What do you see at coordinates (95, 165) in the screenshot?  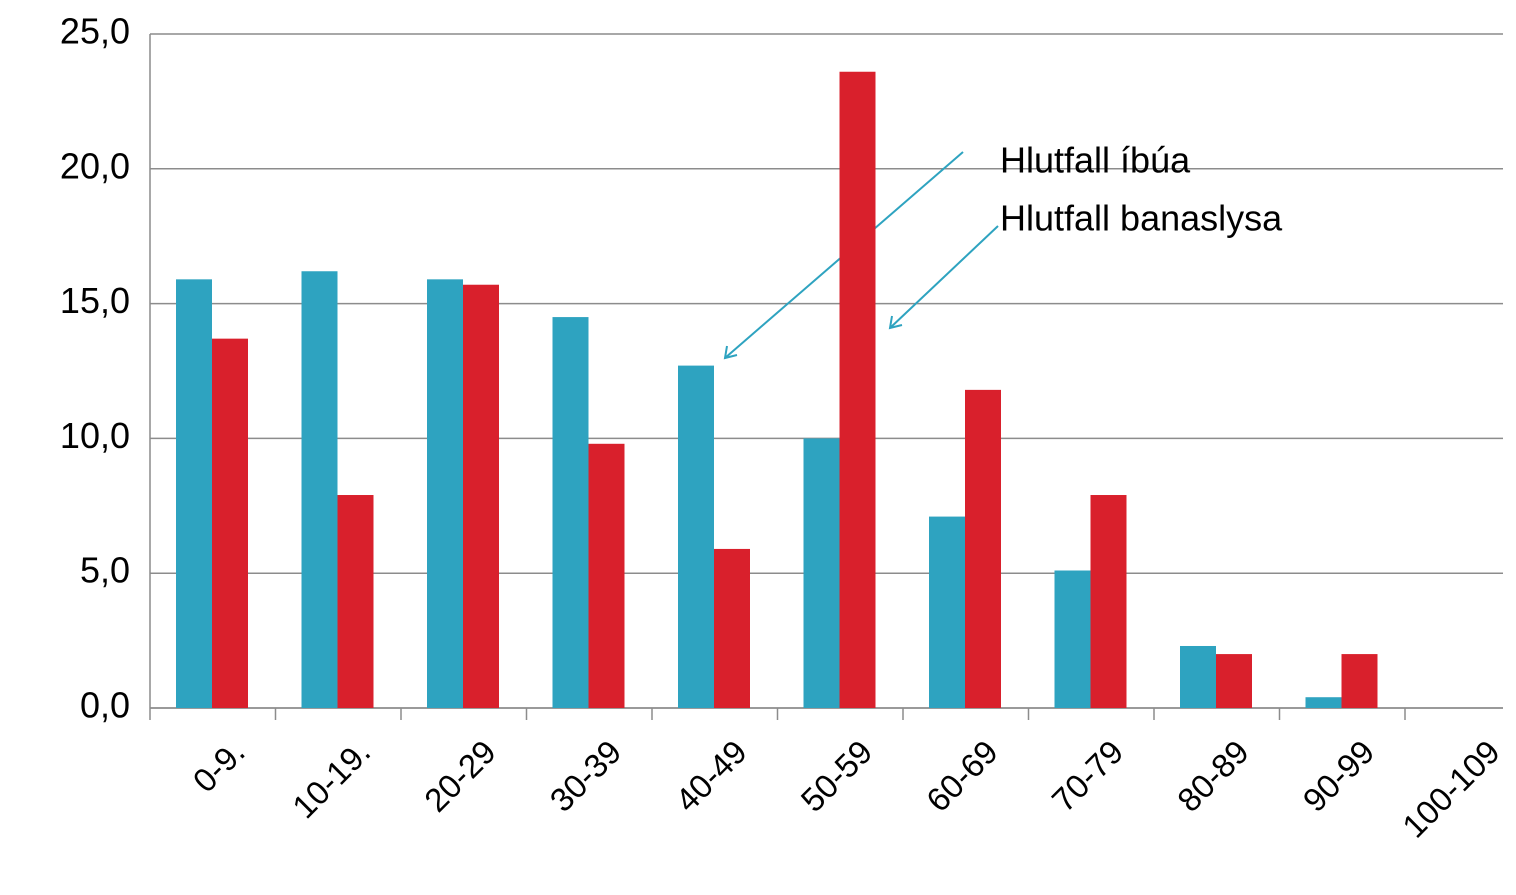 I see `y-tick-label: 20,0` at bounding box center [95, 165].